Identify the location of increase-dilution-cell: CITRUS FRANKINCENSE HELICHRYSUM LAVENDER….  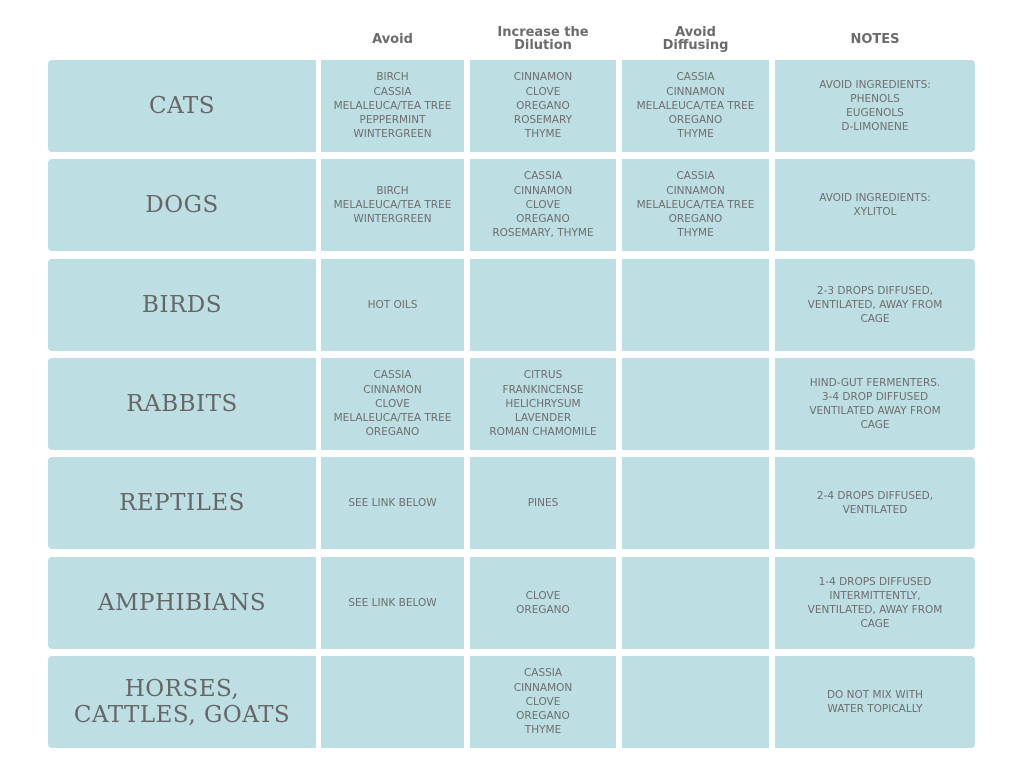
(543, 404).